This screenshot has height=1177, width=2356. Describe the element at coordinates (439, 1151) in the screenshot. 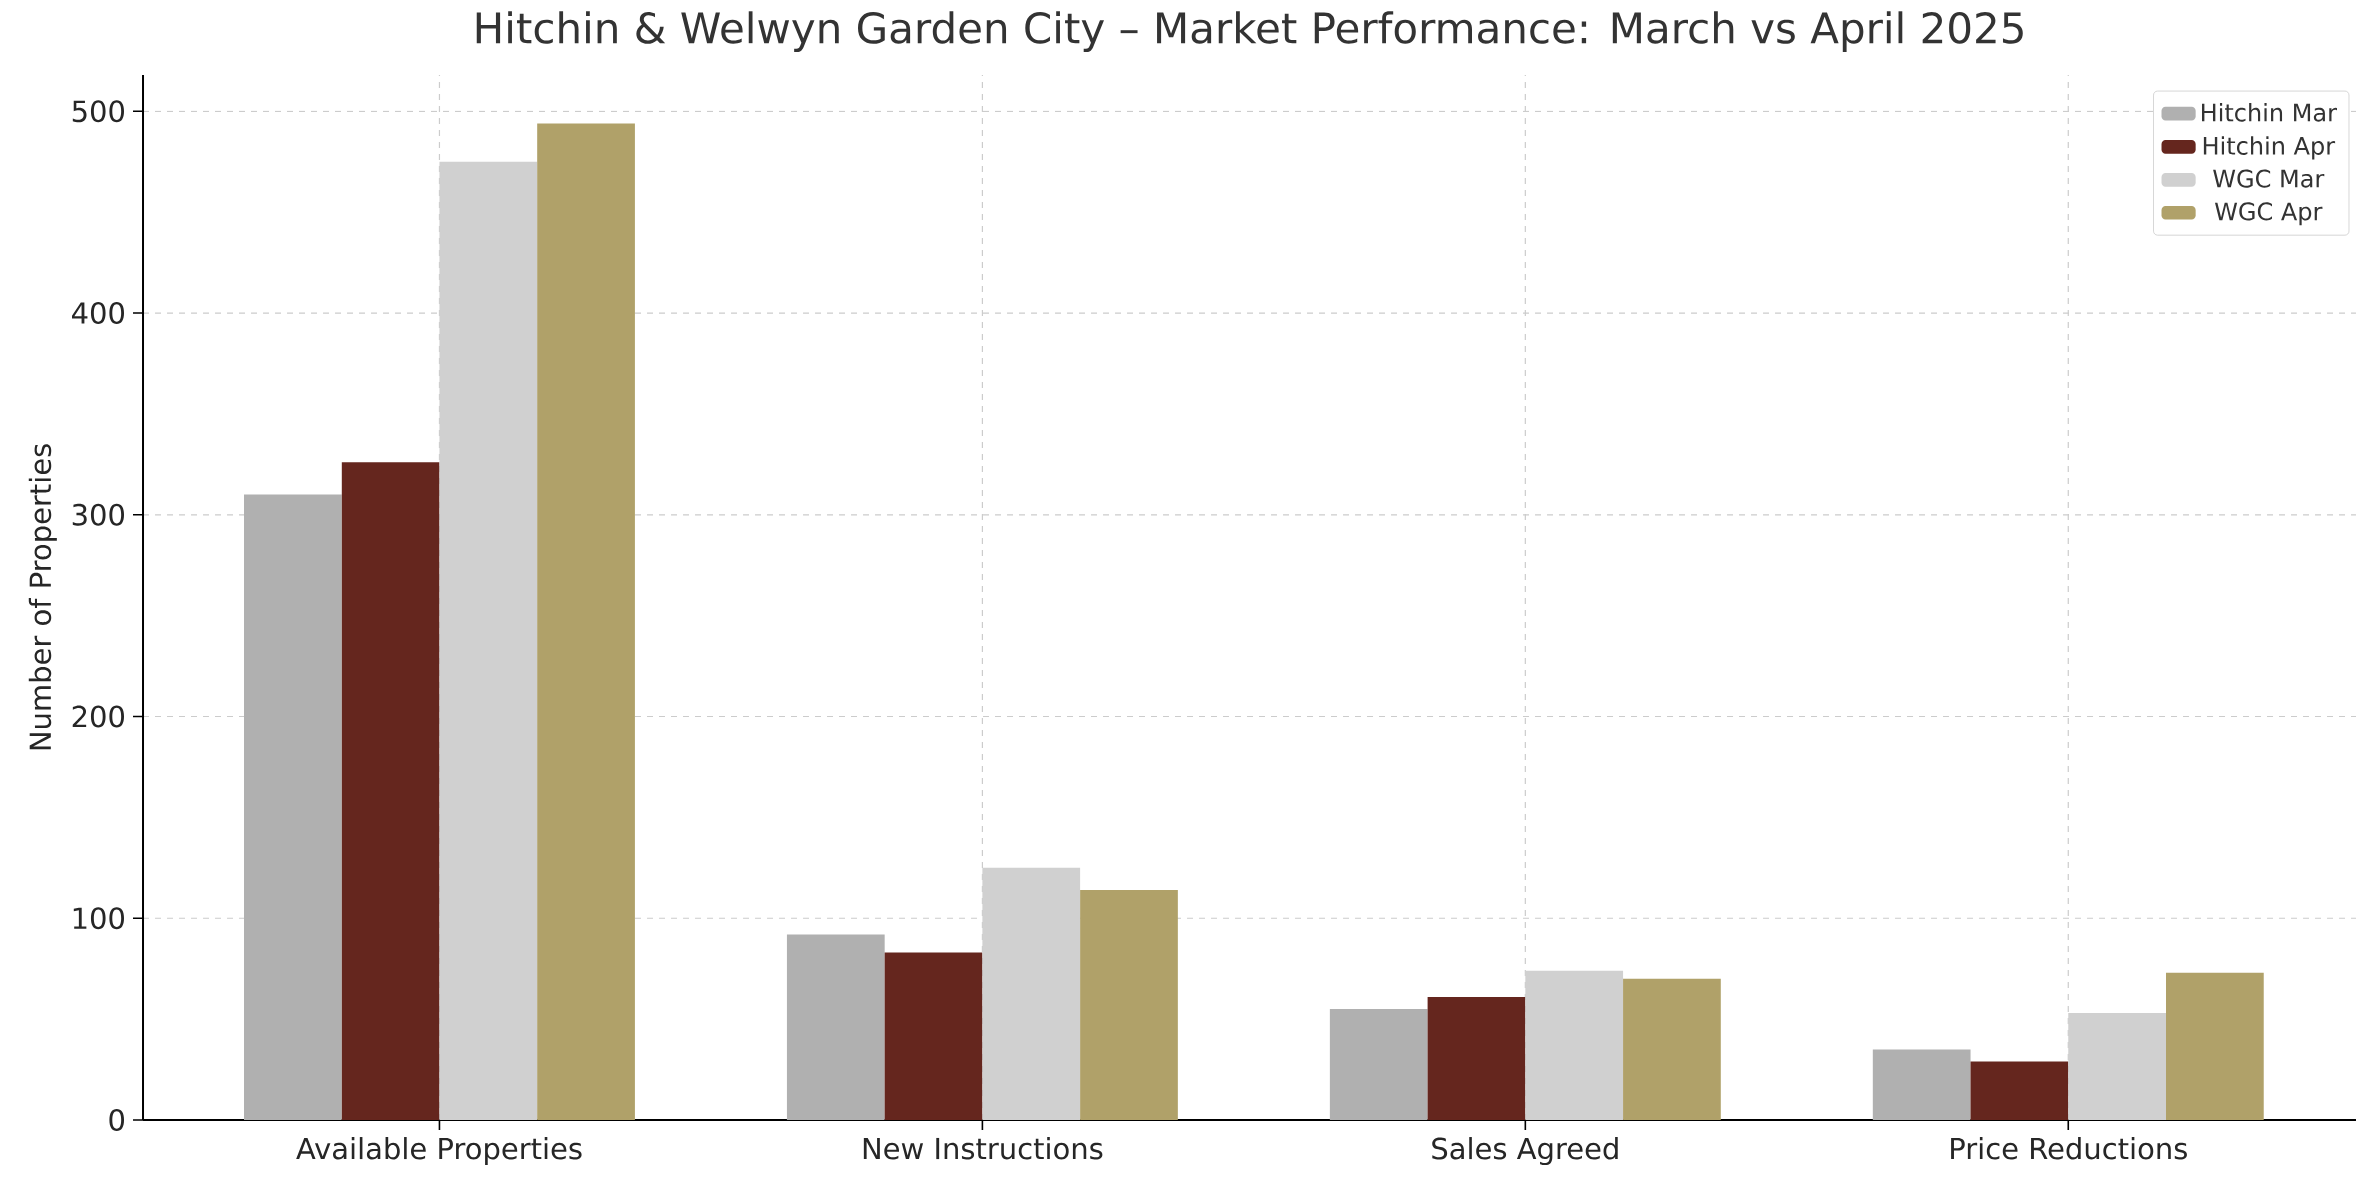

I see `x-tick-label: Available Properties` at that location.